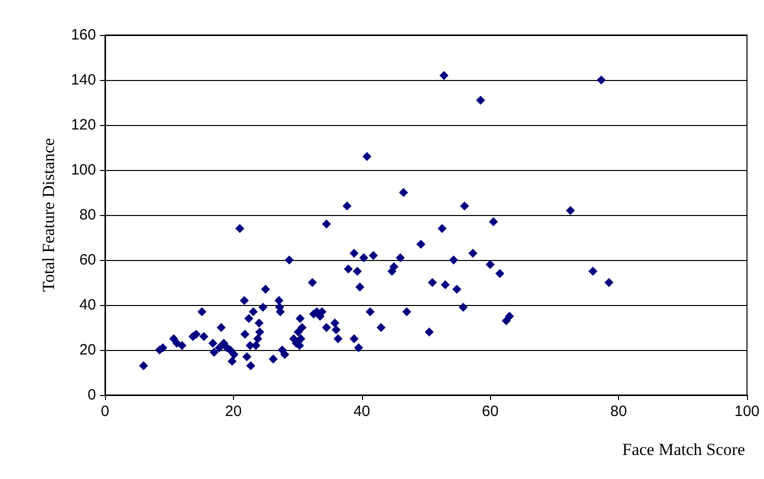  Describe the element at coordinates (87, 305) in the screenshot. I see `y-tick-label: 40` at that location.